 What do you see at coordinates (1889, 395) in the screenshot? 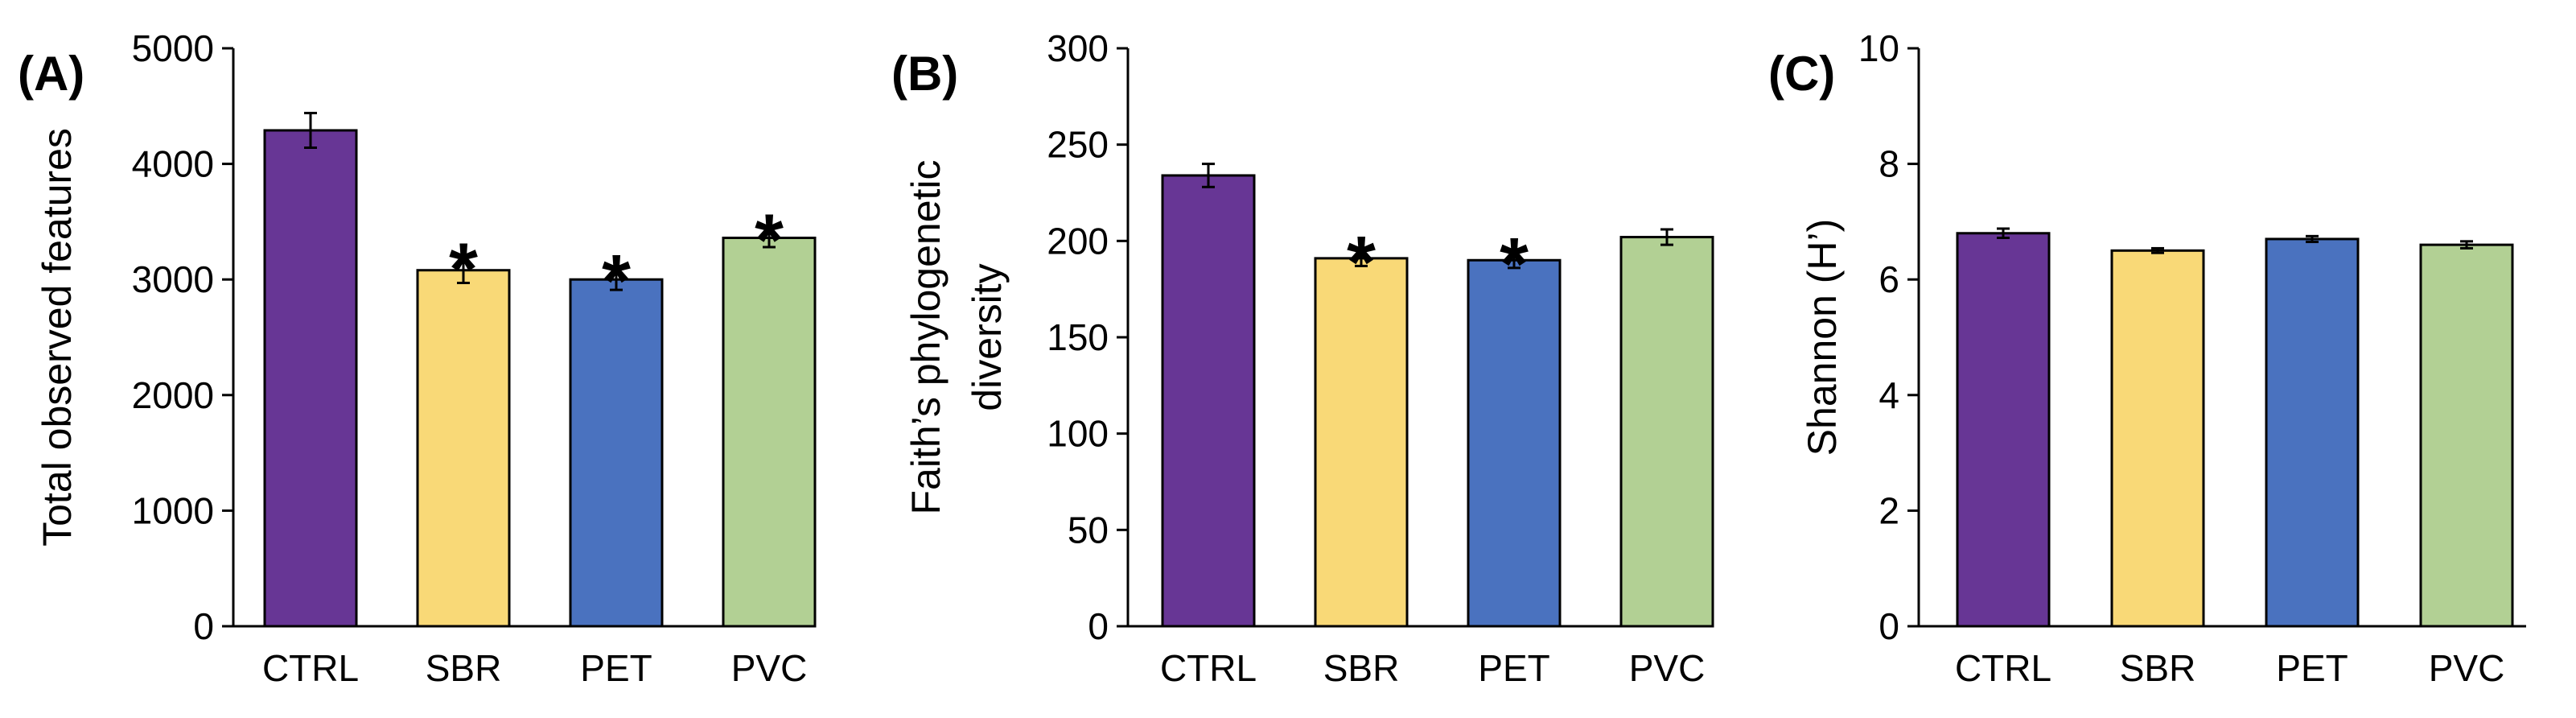
I see `y-tick-label: 4` at bounding box center [1889, 395].